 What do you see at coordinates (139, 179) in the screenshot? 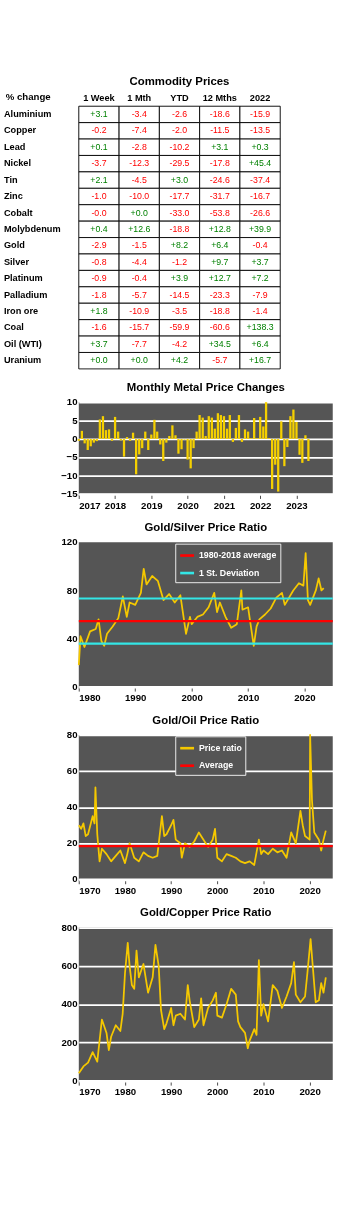
I see `data-label: -4.5` at bounding box center [139, 179].